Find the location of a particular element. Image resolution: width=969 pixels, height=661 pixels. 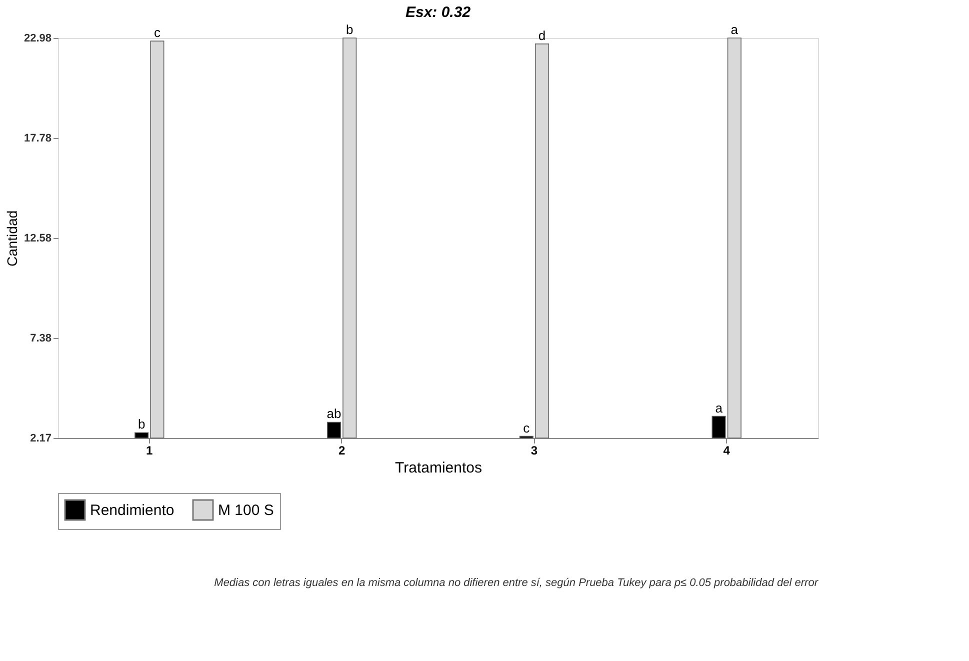

legend-label: Rendimiento is located at coordinates (132, 510).